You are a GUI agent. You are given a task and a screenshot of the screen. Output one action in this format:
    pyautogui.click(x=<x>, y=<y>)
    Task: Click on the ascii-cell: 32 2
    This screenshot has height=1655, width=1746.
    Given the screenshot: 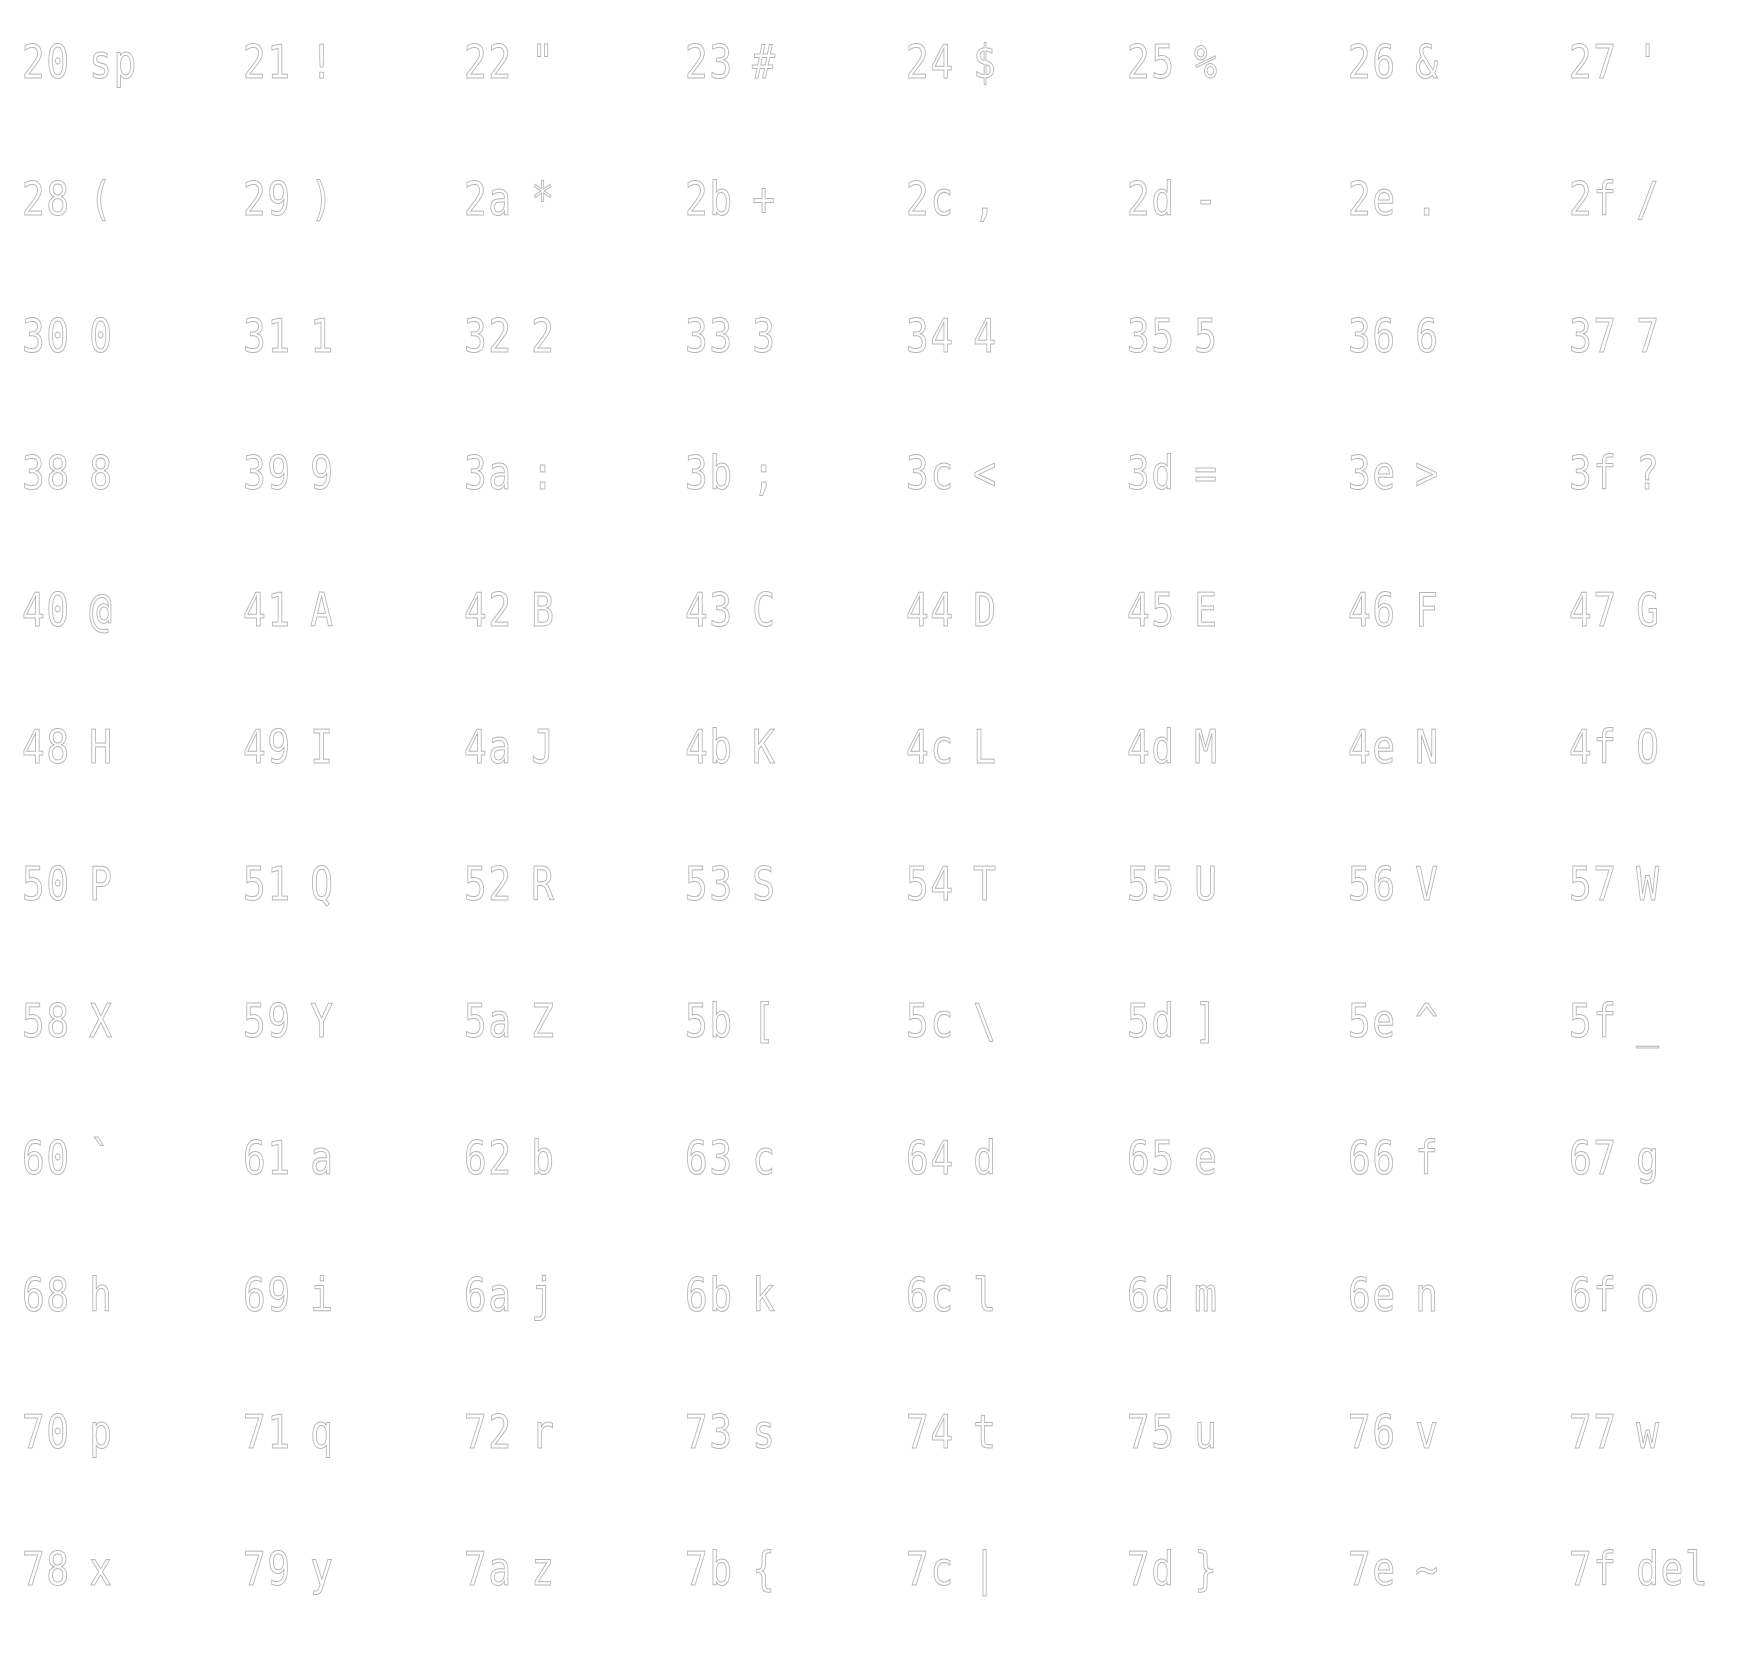 What is the action you would take?
    pyautogui.click(x=554, y=336)
    